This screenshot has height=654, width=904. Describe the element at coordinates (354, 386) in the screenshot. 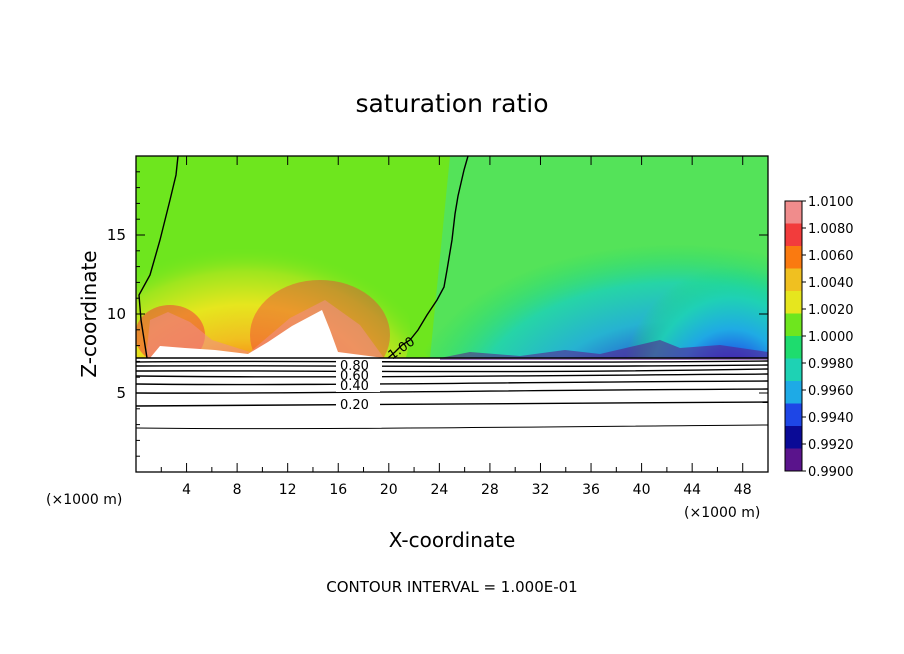

I see `contour-label-040: 0.40` at that location.